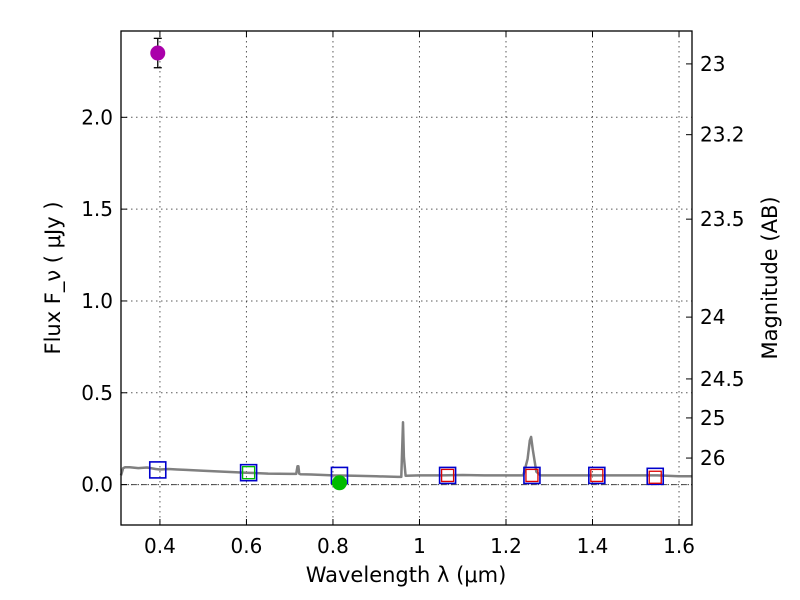 The width and height of the screenshot is (800, 600). What do you see at coordinates (712, 64) in the screenshot?
I see `mag-tick-label: 23` at bounding box center [712, 64].